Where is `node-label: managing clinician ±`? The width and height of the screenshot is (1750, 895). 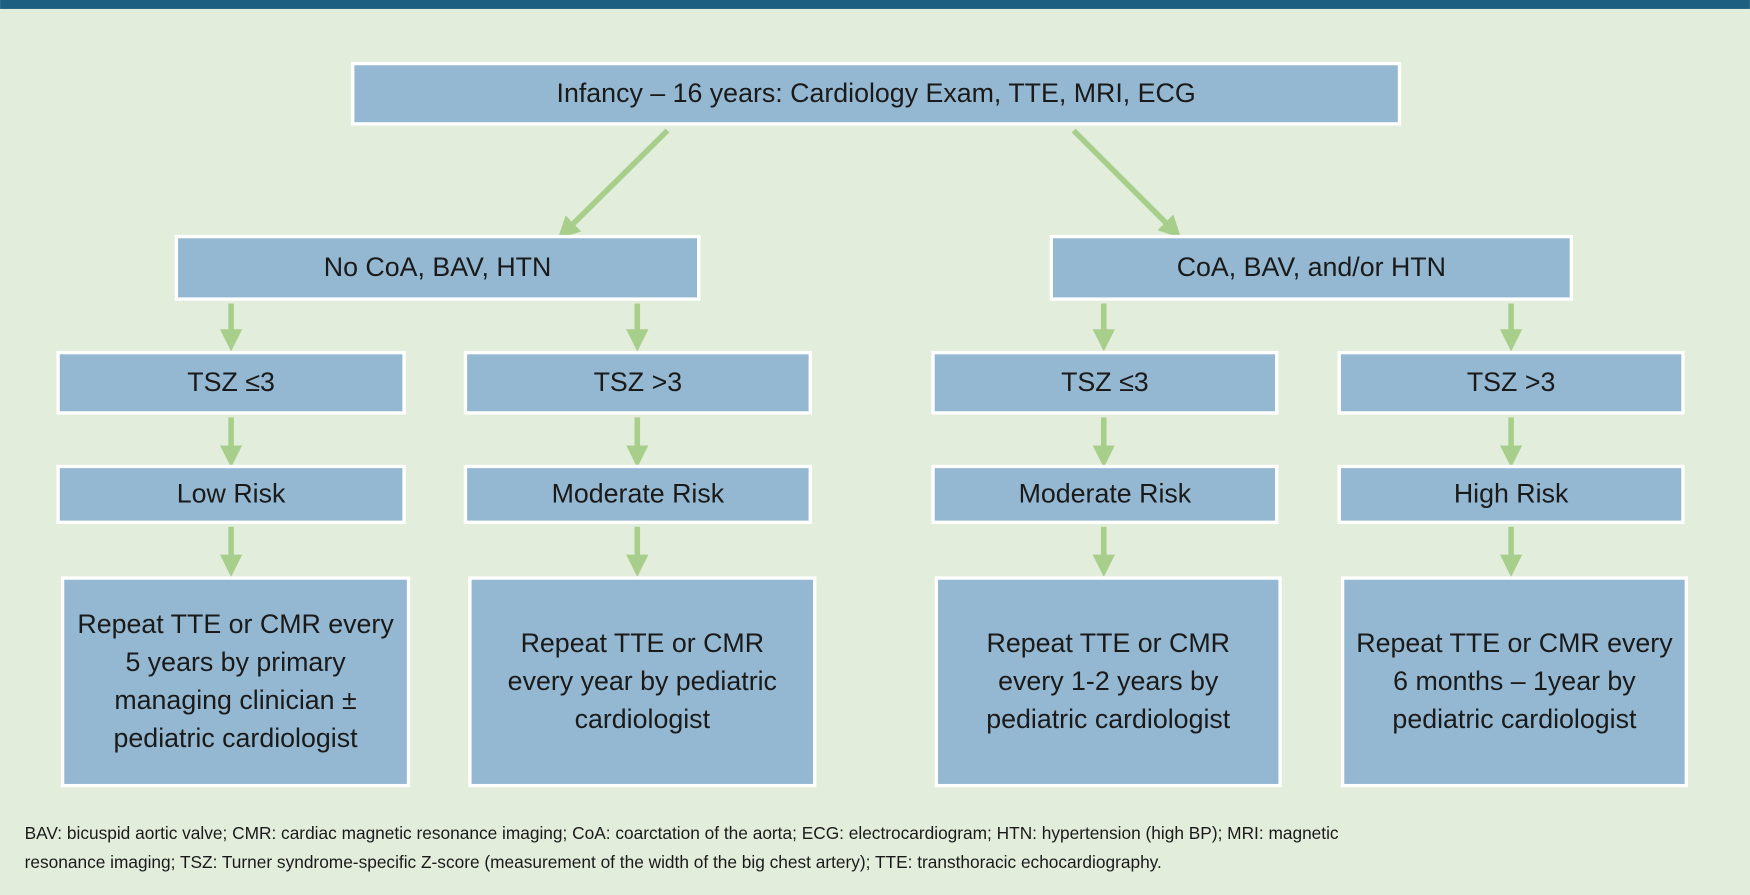
node-label: managing clinician ± is located at coordinates (235, 700).